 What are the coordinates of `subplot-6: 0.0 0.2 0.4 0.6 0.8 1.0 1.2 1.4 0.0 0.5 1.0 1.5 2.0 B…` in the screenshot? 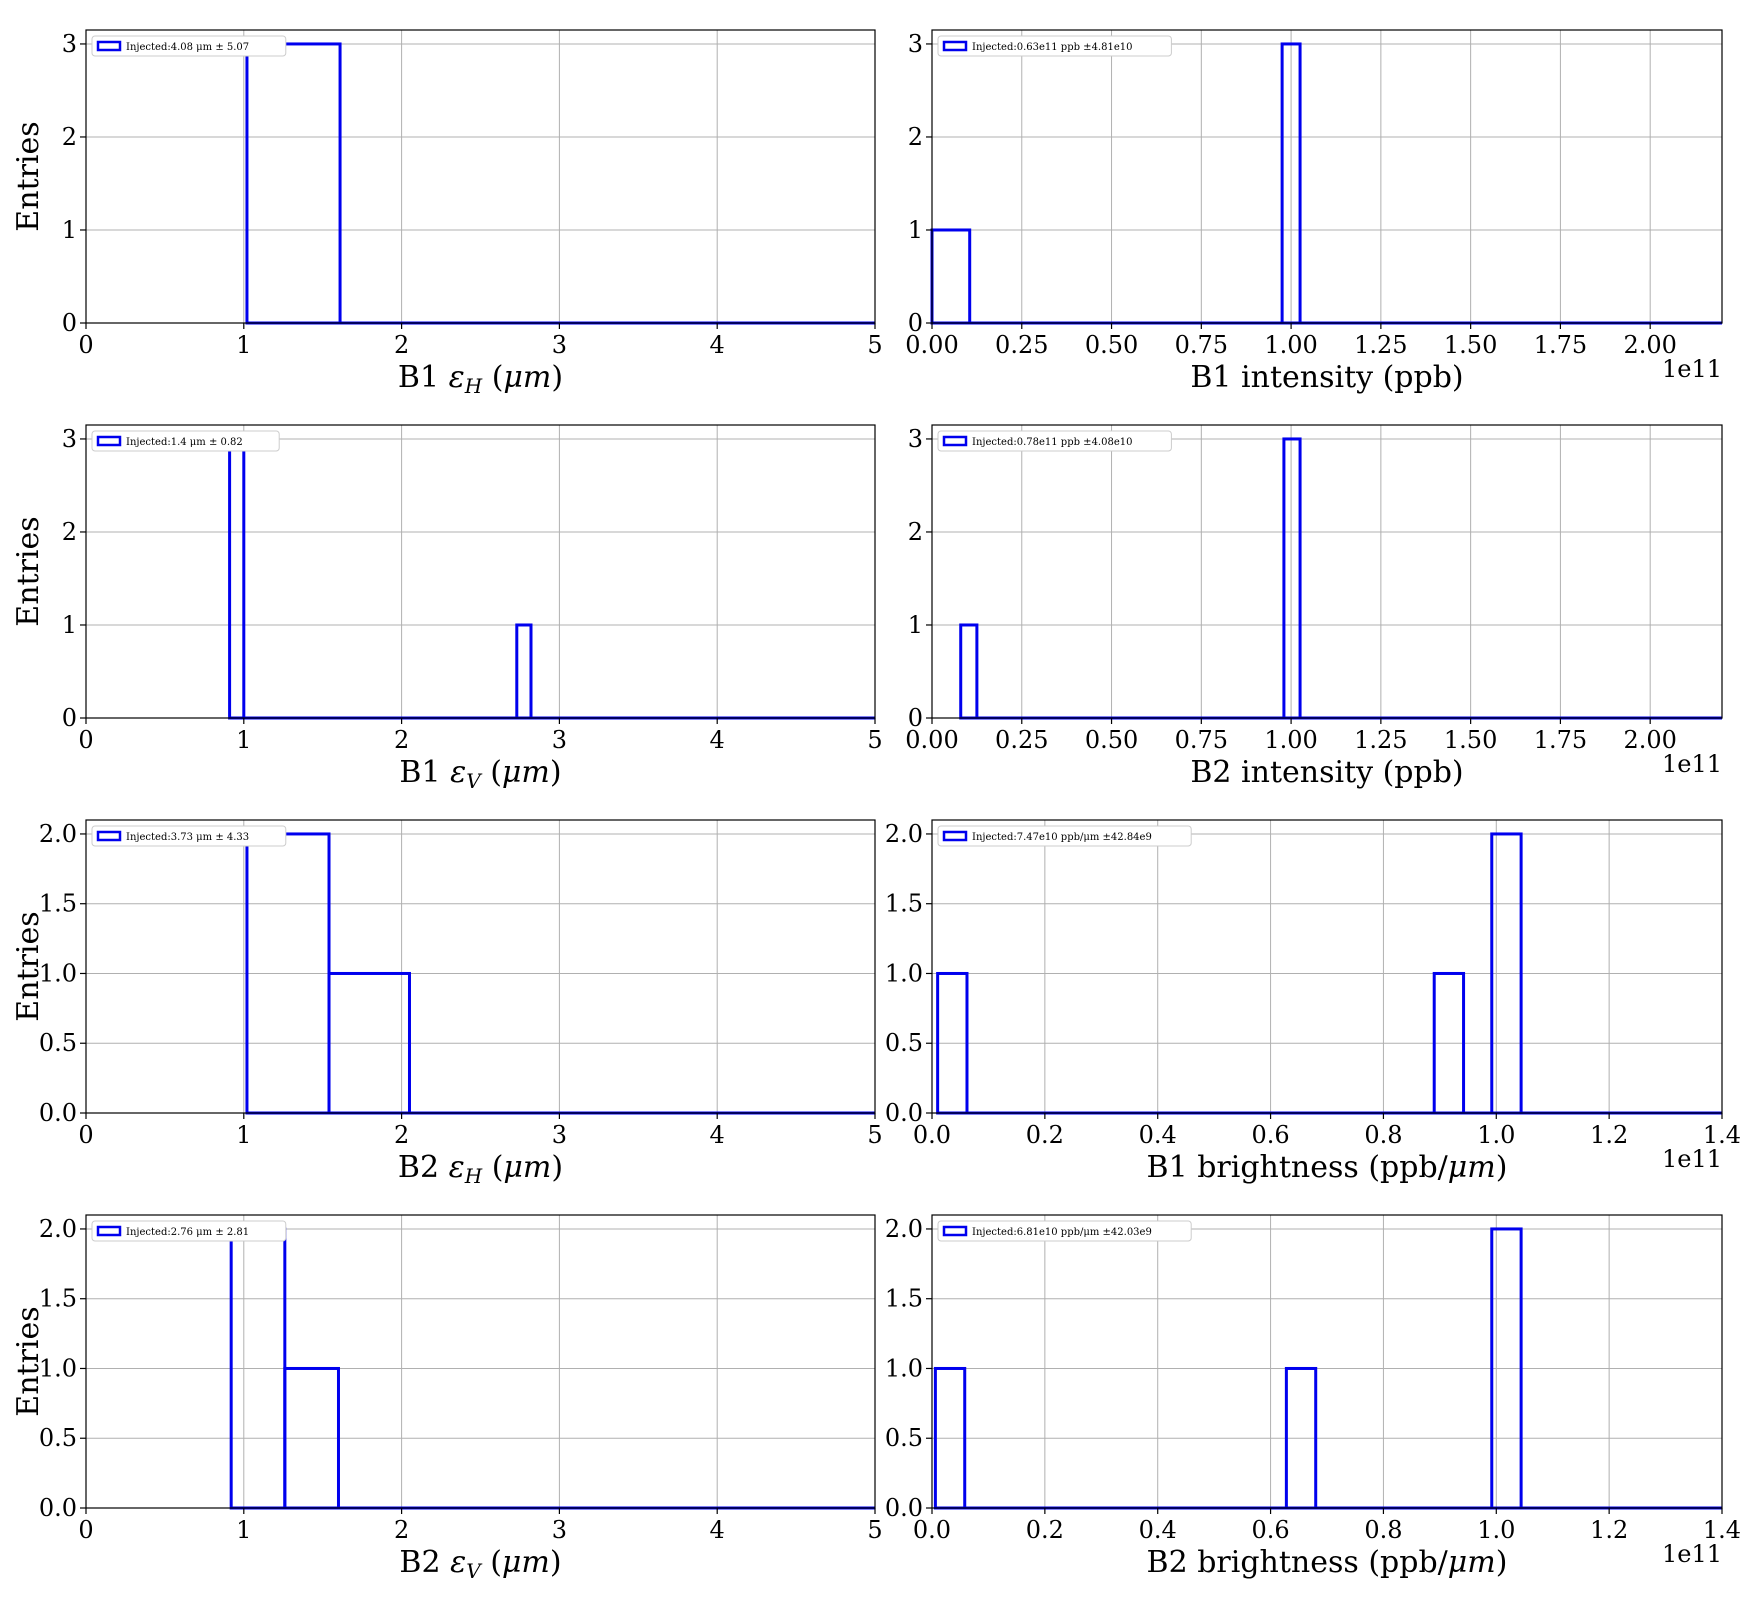 It's located at (1313, 1002).